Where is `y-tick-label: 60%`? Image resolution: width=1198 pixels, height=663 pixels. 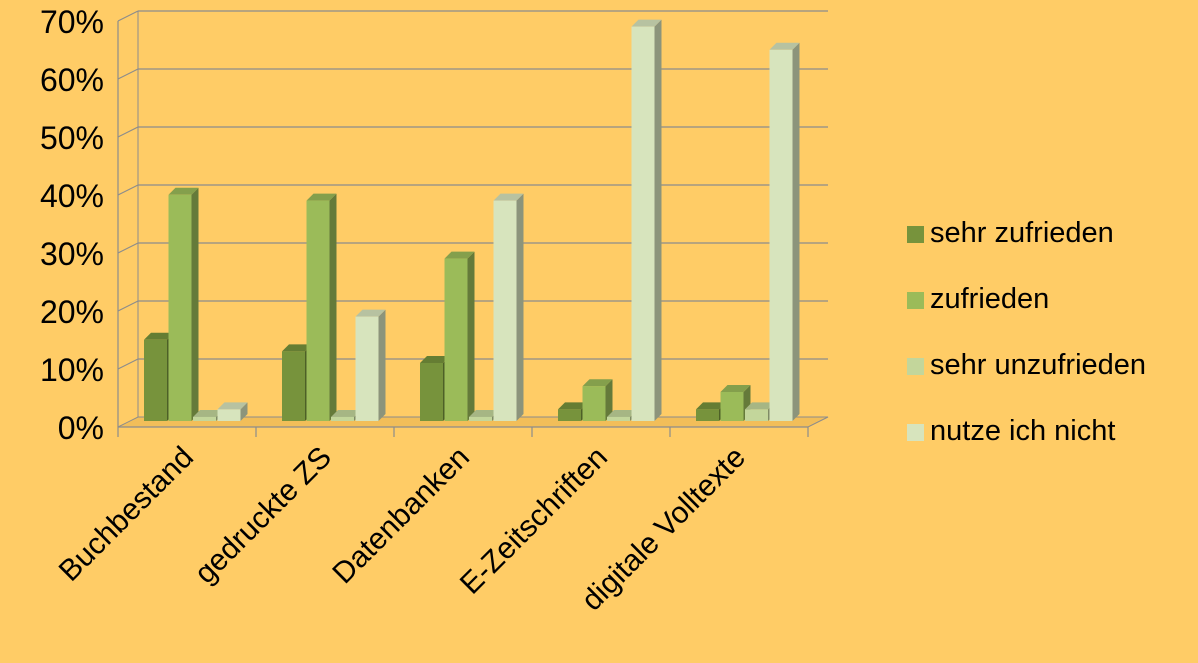
y-tick-label: 60% is located at coordinates (72, 80).